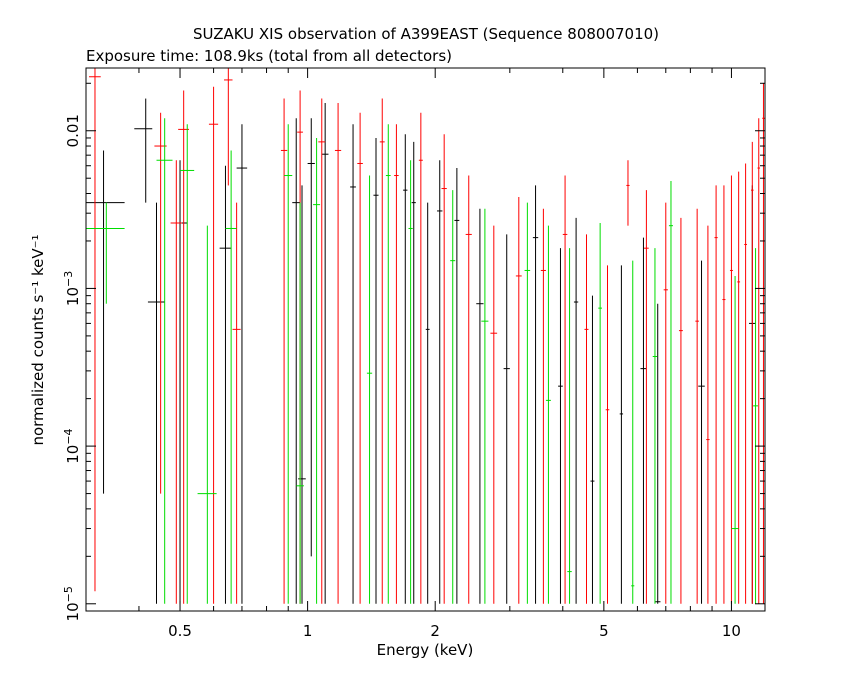 This screenshot has width=850, height=680. What do you see at coordinates (435, 631) in the screenshot?
I see `x-tick-label: 2` at bounding box center [435, 631].